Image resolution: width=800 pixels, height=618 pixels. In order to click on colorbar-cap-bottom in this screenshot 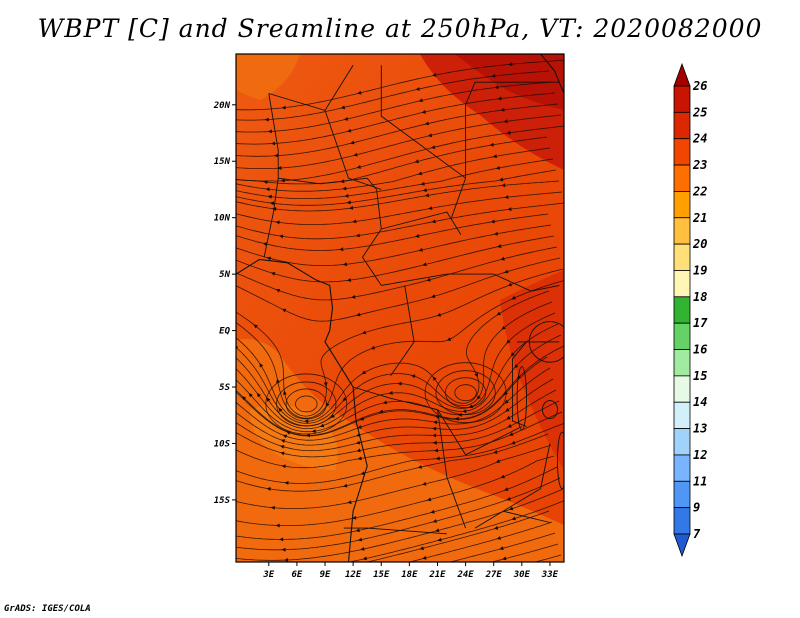, I will do `click(682, 545)`.